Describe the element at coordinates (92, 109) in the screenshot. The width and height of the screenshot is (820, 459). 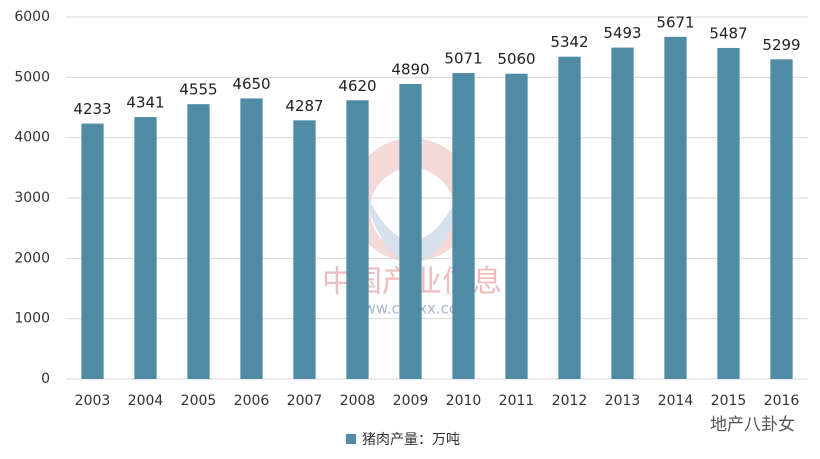
I see `value-label: 4233` at that location.